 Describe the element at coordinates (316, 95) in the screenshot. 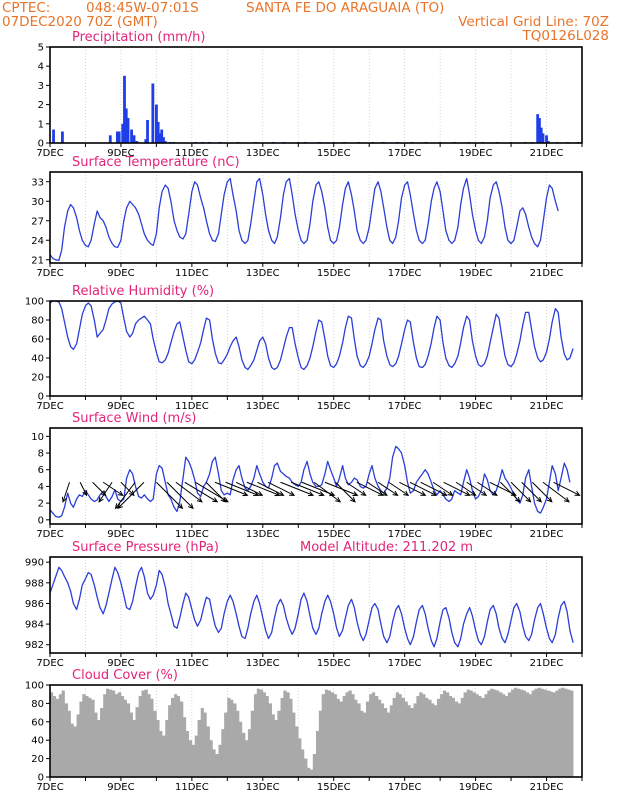

I see `precip-frame` at that location.